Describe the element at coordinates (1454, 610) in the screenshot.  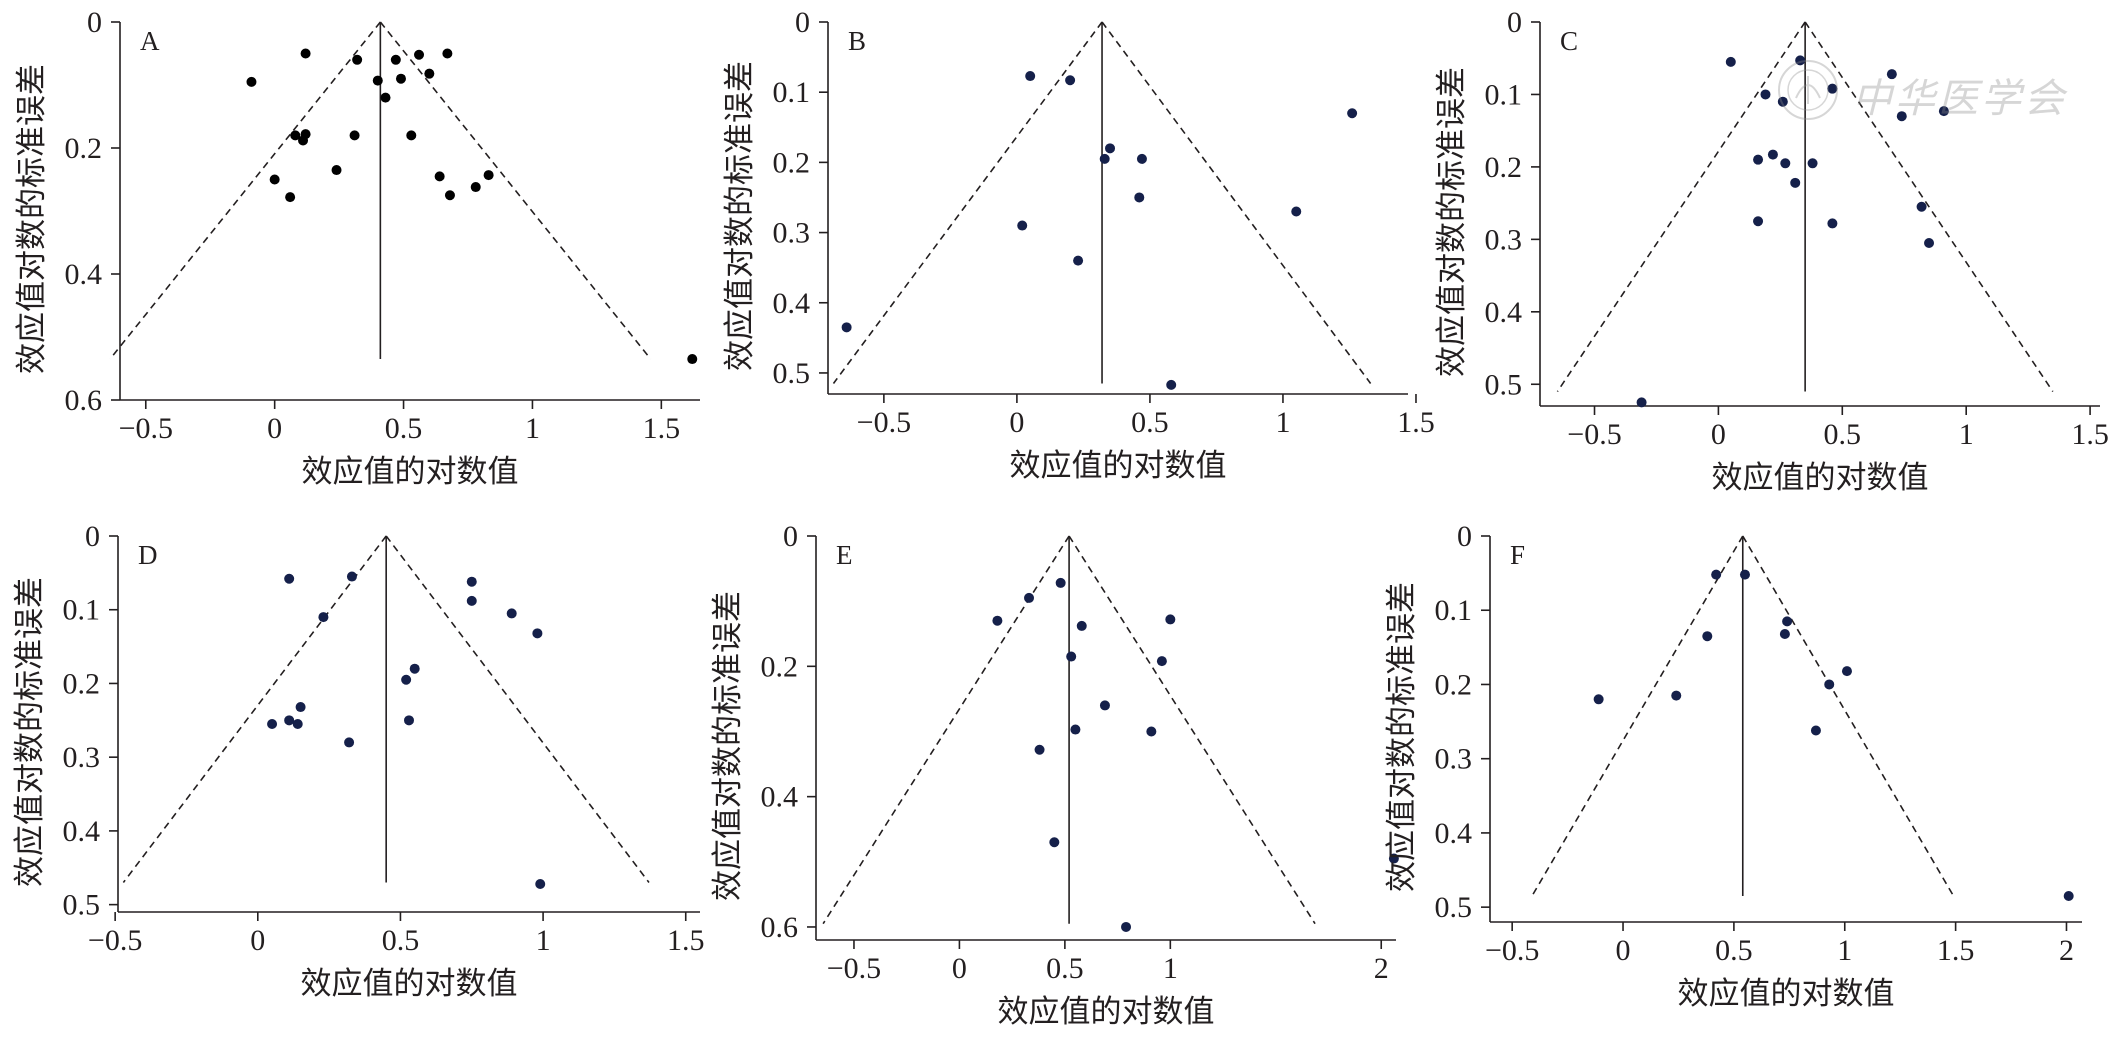
I see `y-tick-label: 0.1` at that location.